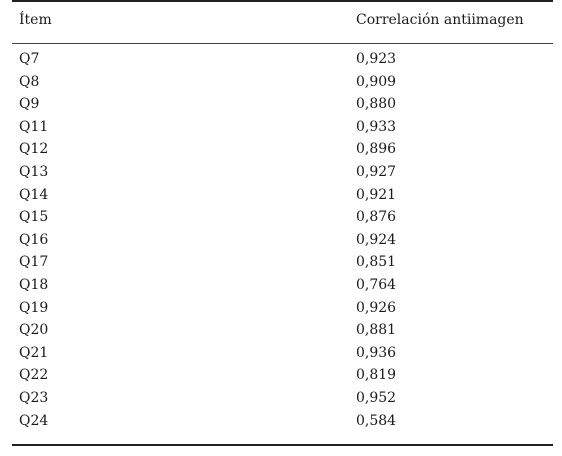 This screenshot has width=562, height=456. I want to click on table-row-item: Q20, so click(34, 330).